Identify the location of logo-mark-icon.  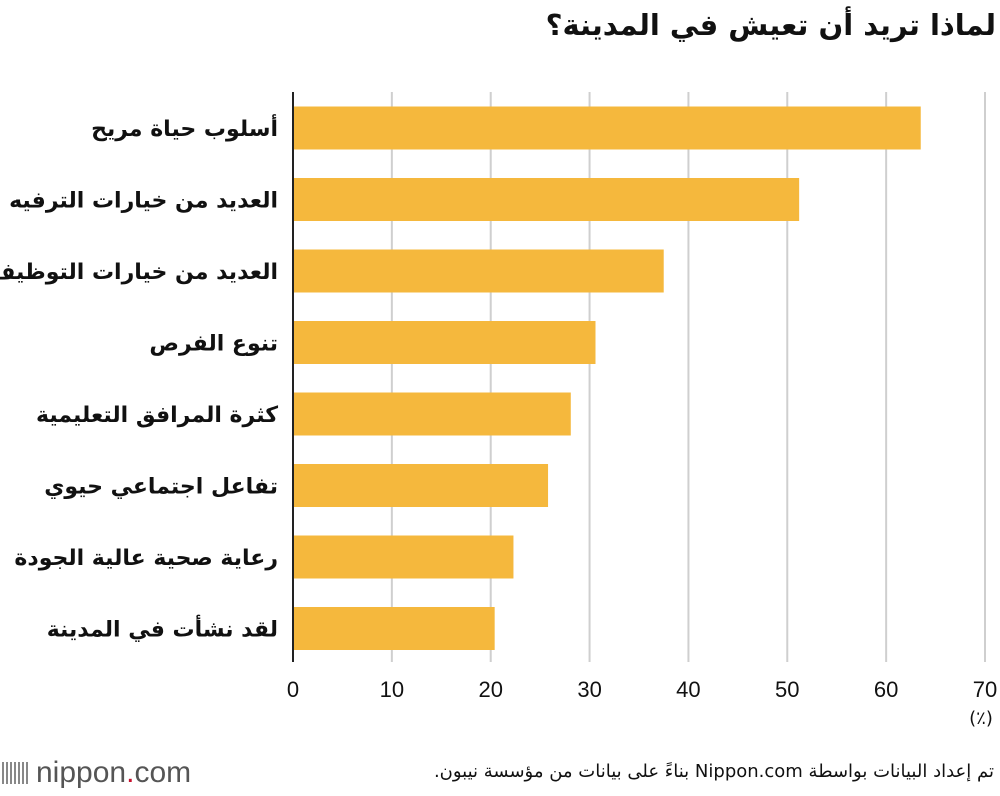
(15, 773).